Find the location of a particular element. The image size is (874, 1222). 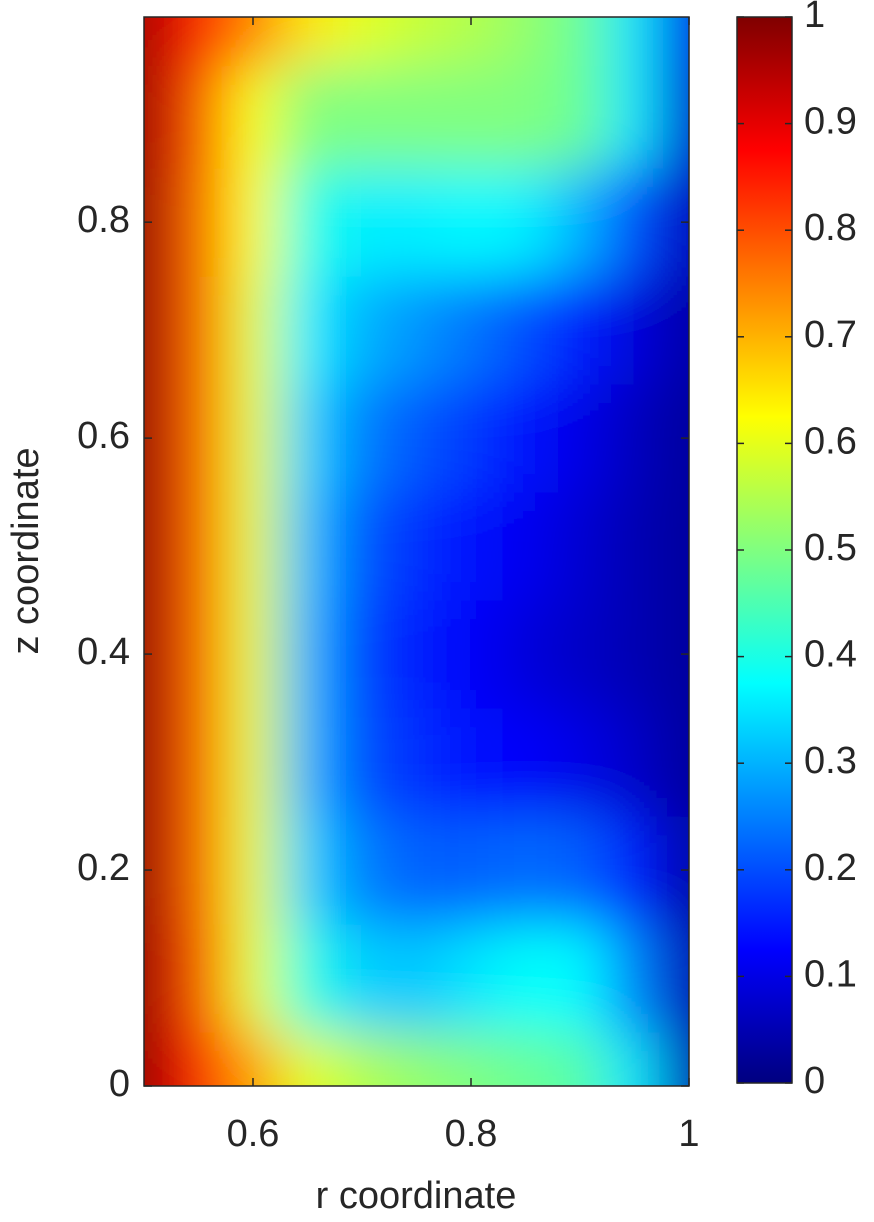

y-tick-label: 0 is located at coordinates (119, 1084).